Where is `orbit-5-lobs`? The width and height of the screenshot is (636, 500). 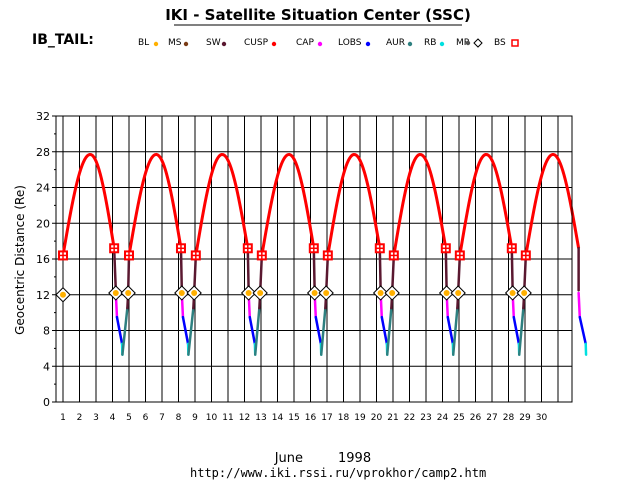 orbit-5-lobs is located at coordinates (384, 330).